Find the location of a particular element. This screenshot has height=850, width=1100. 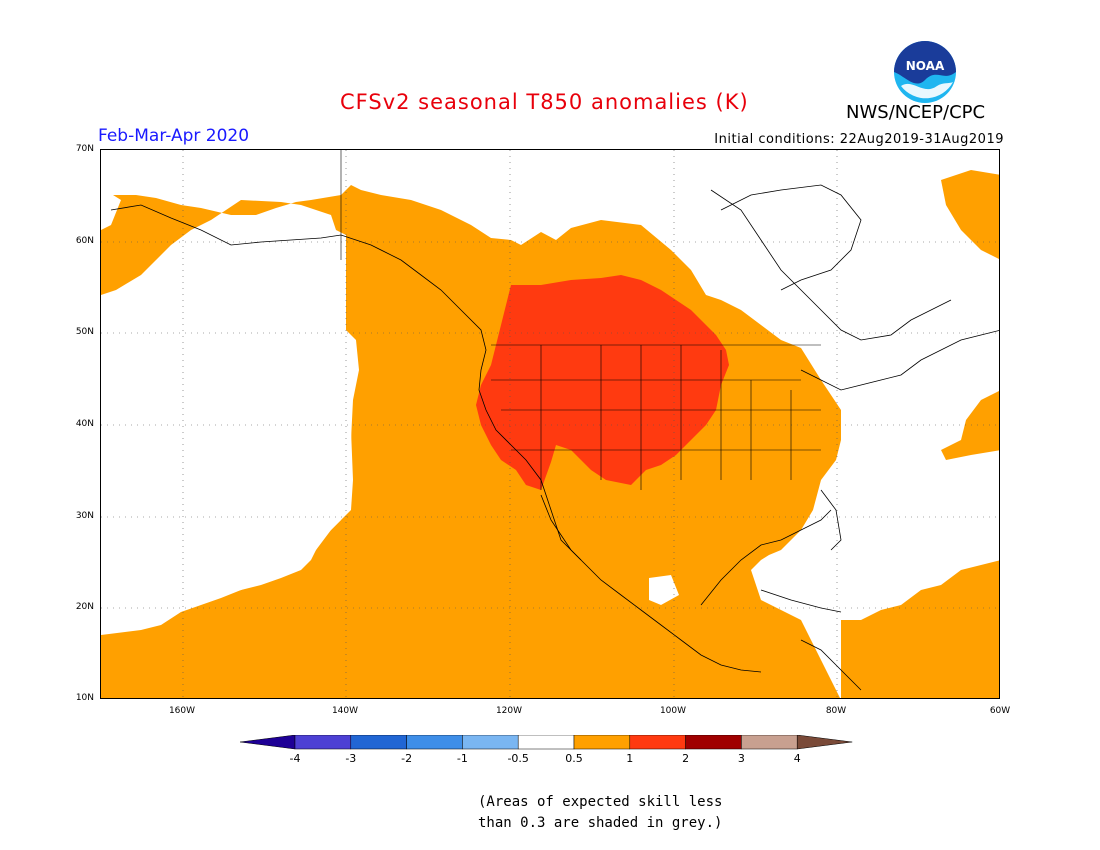

legend-label: 3 is located at coordinates (741, 758).